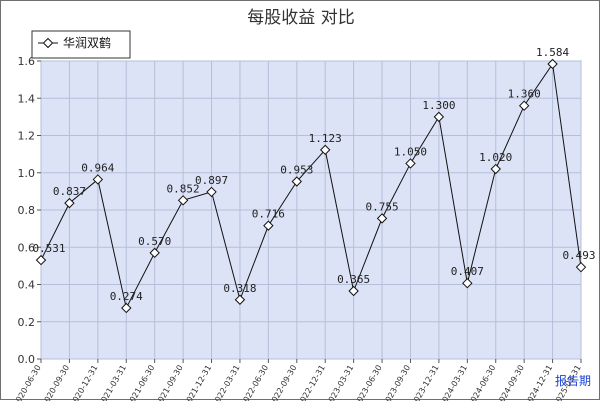  I want to click on data-label: 0.755, so click(381, 206).